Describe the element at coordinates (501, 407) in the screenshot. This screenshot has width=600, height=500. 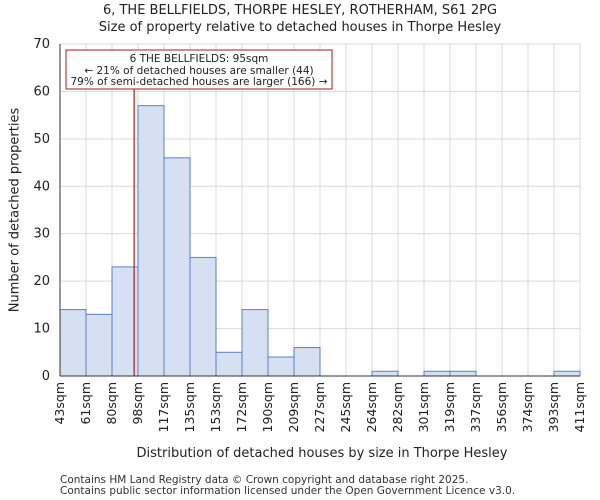
I see `x-tick-label-17: 356sqm` at that location.